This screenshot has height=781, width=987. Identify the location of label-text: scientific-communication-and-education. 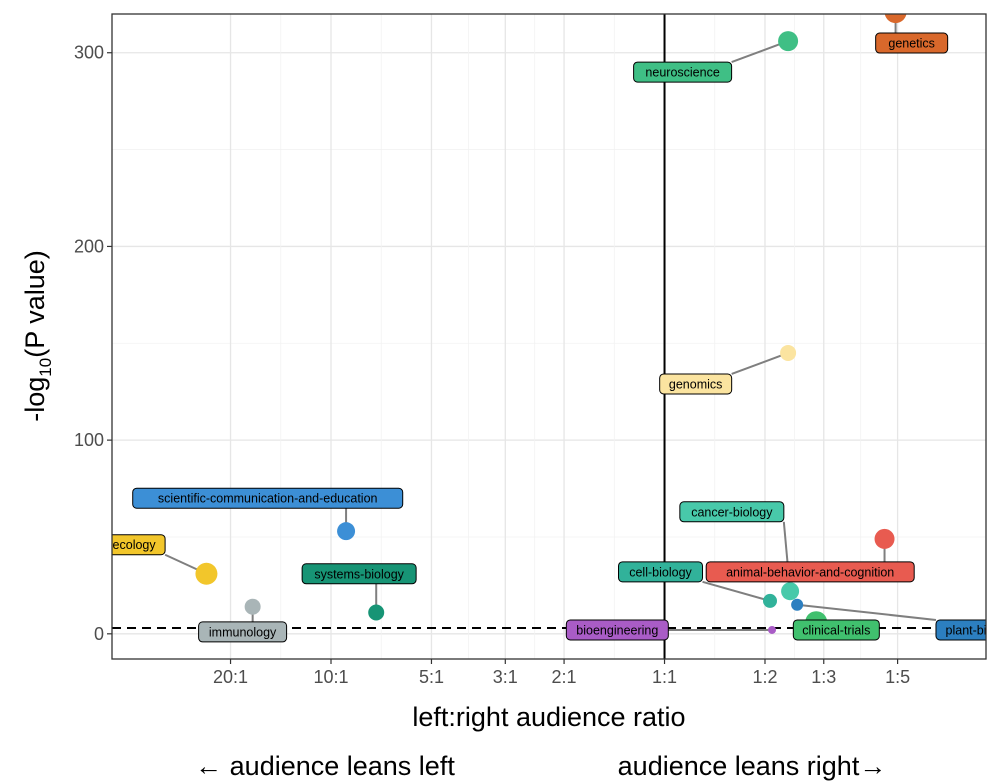
(268, 499).